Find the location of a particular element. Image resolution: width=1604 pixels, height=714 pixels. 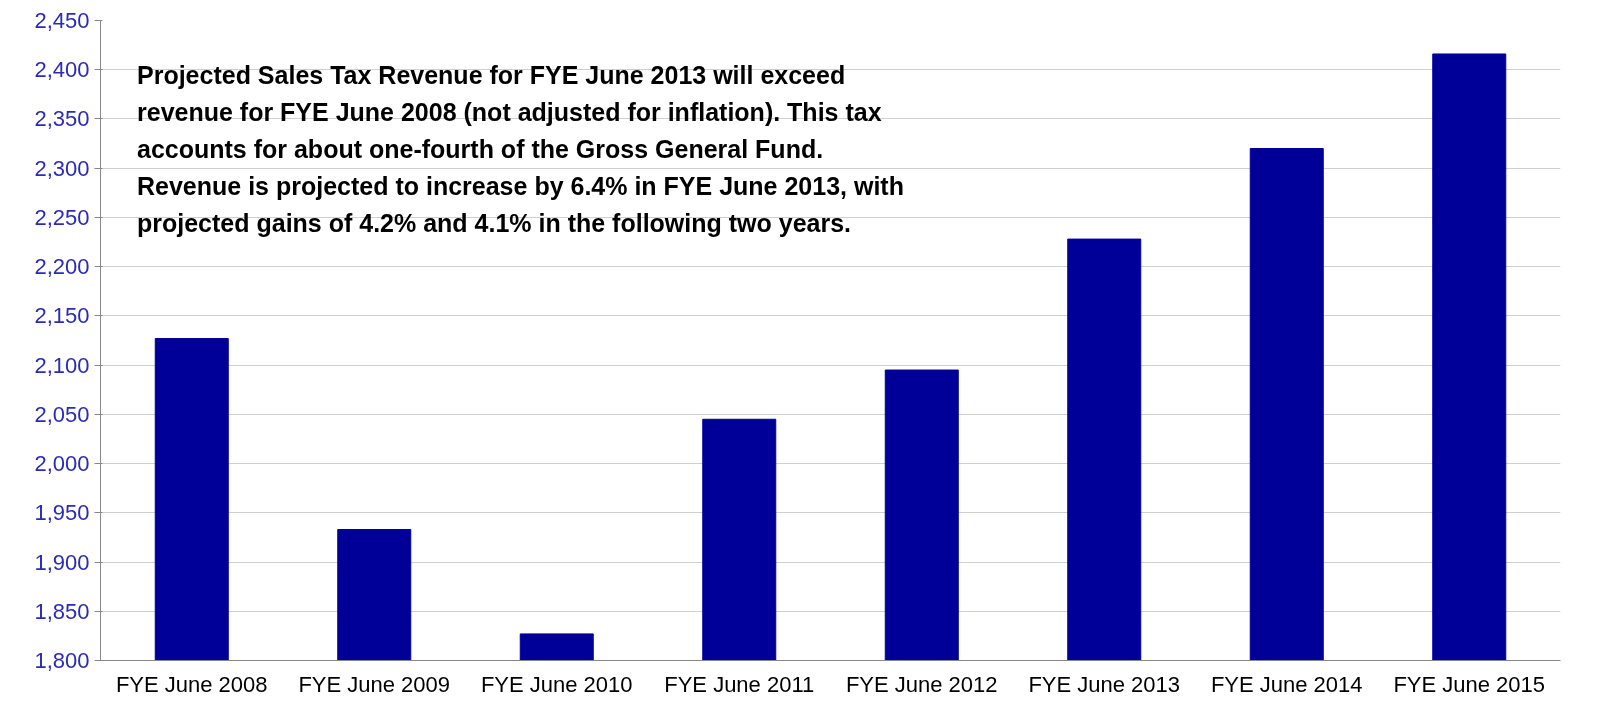

y-tick-label: 2,150 is located at coordinates (62, 316).